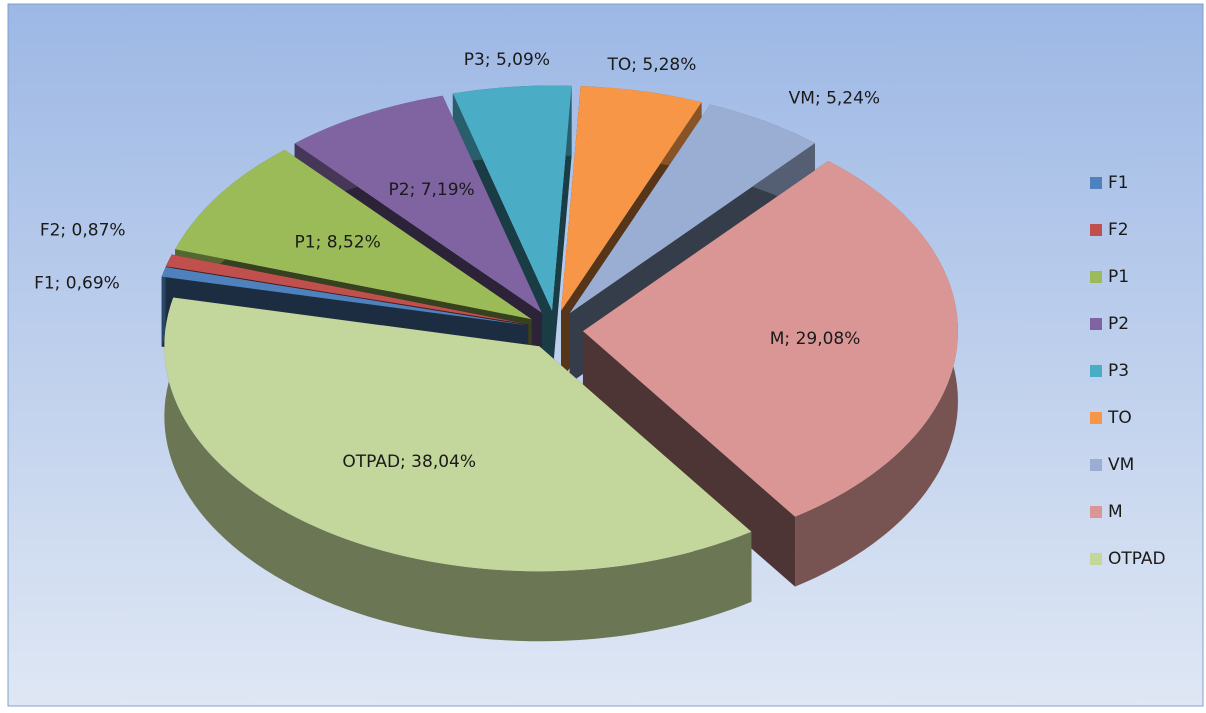 This screenshot has height=713, width=1206. What do you see at coordinates (1118, 324) in the screenshot?
I see `legend-label: P2` at bounding box center [1118, 324].